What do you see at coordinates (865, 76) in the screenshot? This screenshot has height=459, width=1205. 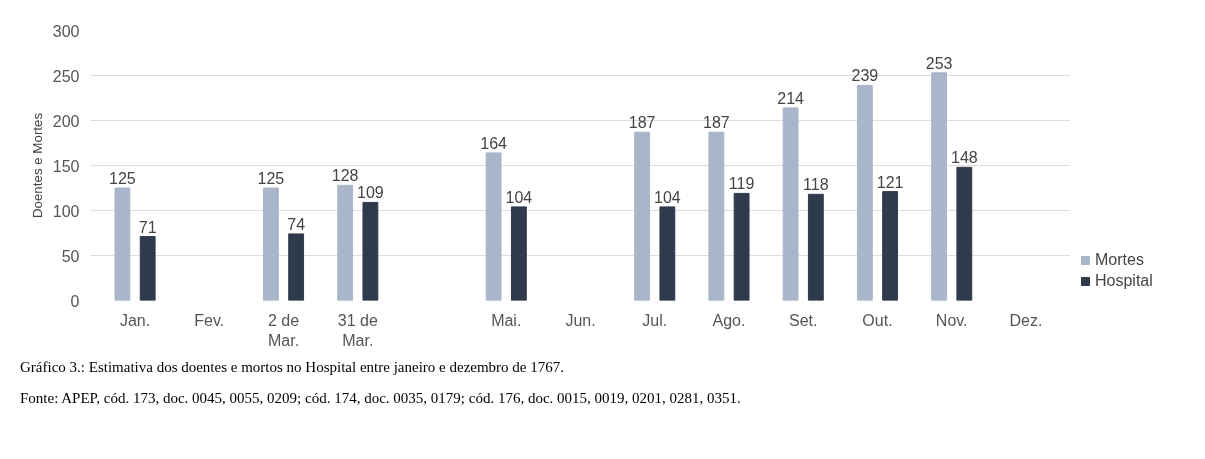 I see `data-label: 239` at bounding box center [865, 76].